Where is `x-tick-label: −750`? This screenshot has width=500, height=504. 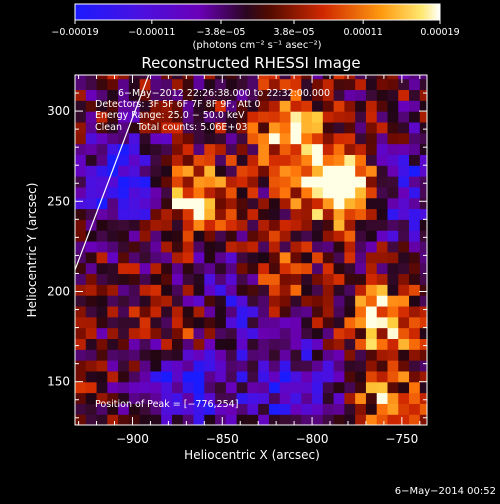 x-tick-label: −750 is located at coordinates (401, 439).